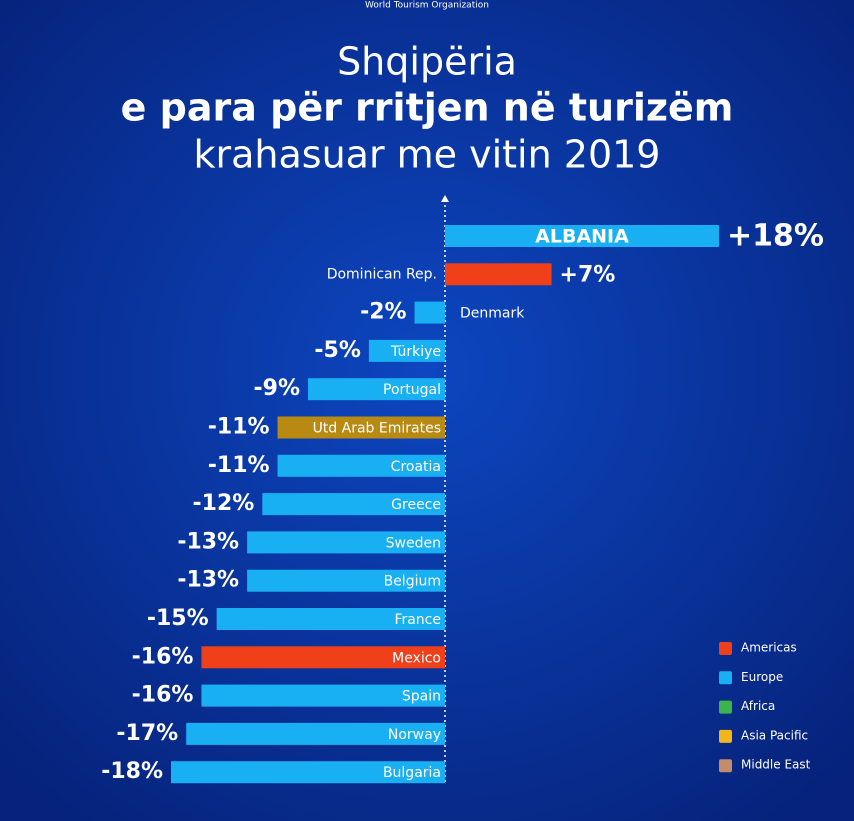 The image size is (854, 821). What do you see at coordinates (776, 765) in the screenshot?
I see `legend-label: Middle East` at bounding box center [776, 765].